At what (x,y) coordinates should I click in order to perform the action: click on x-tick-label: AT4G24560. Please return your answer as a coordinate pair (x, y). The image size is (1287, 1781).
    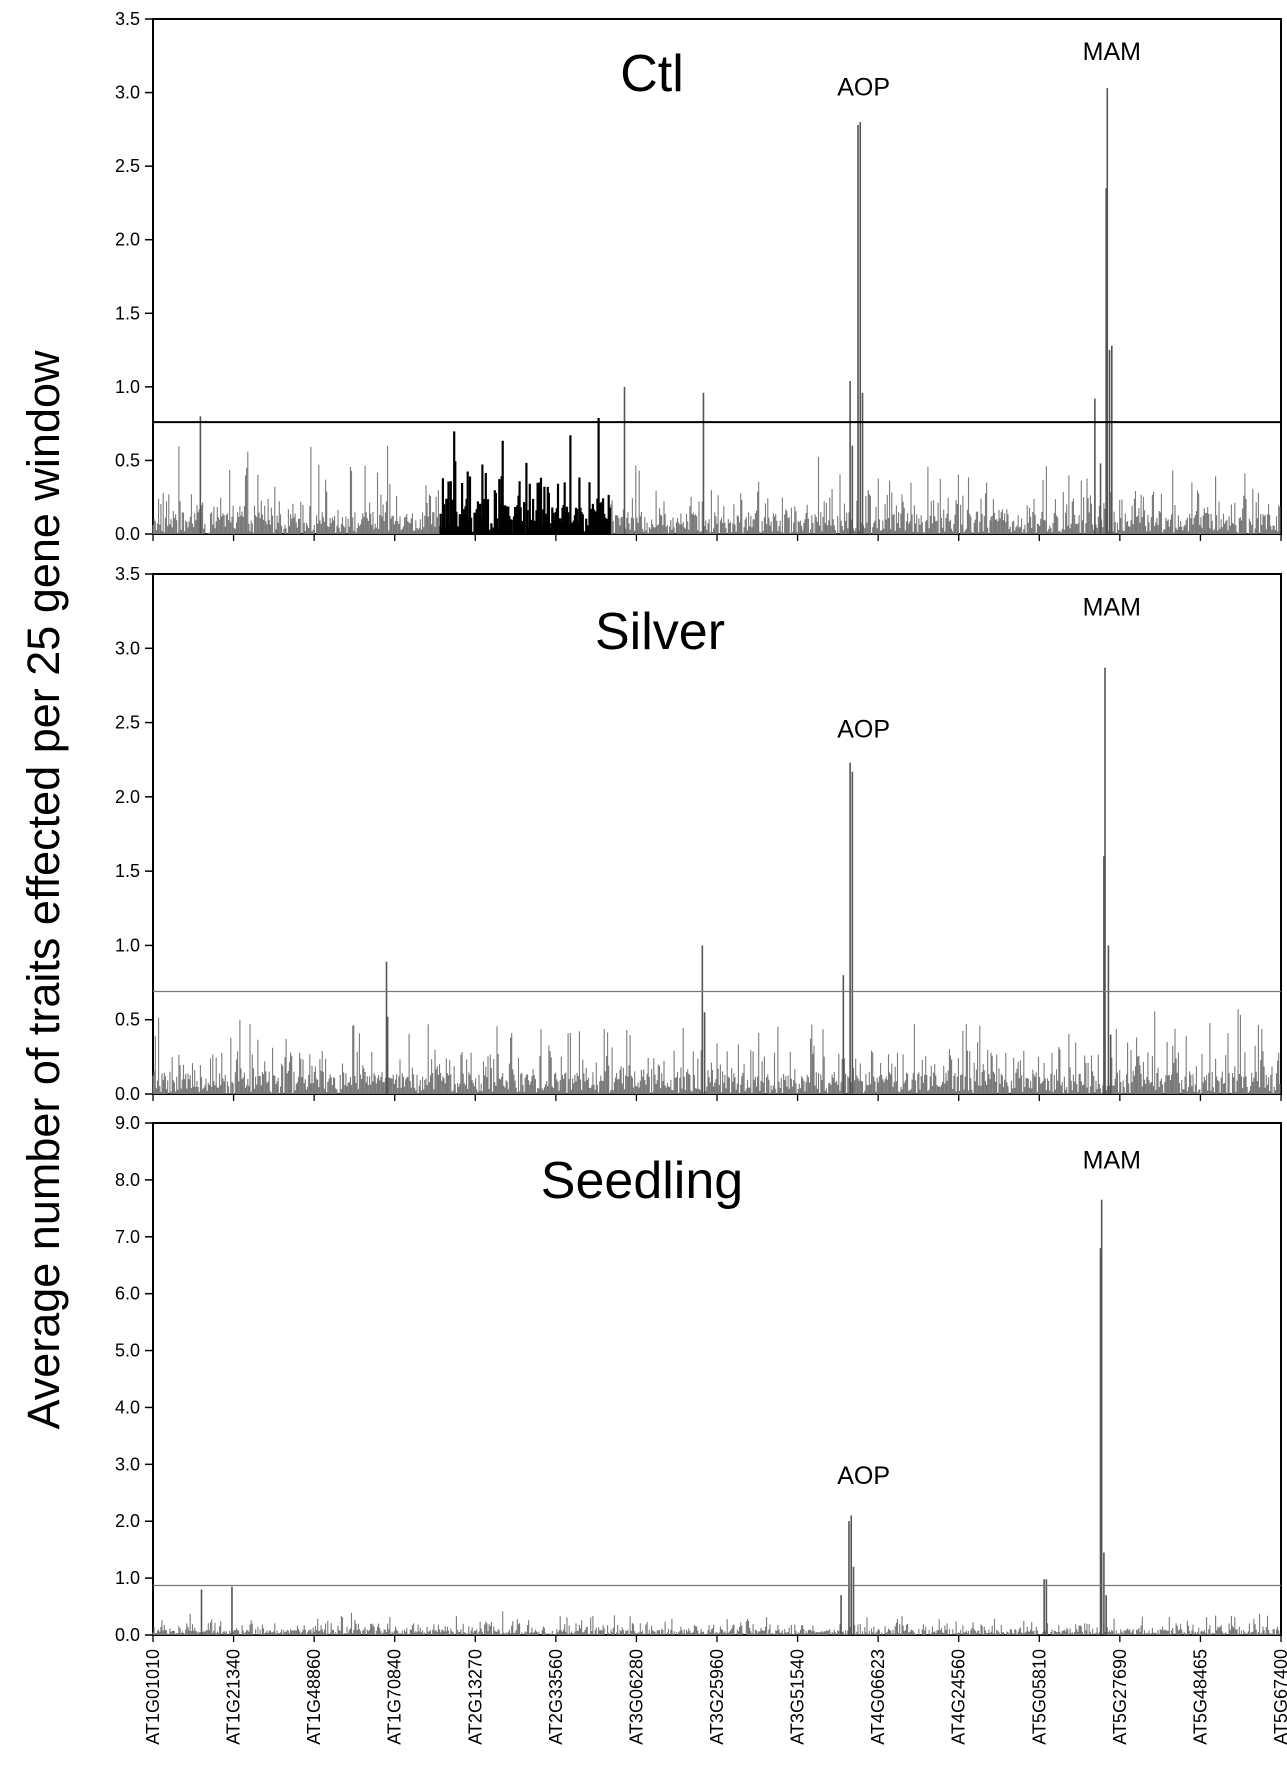
    Looking at the image, I should click on (959, 1697).